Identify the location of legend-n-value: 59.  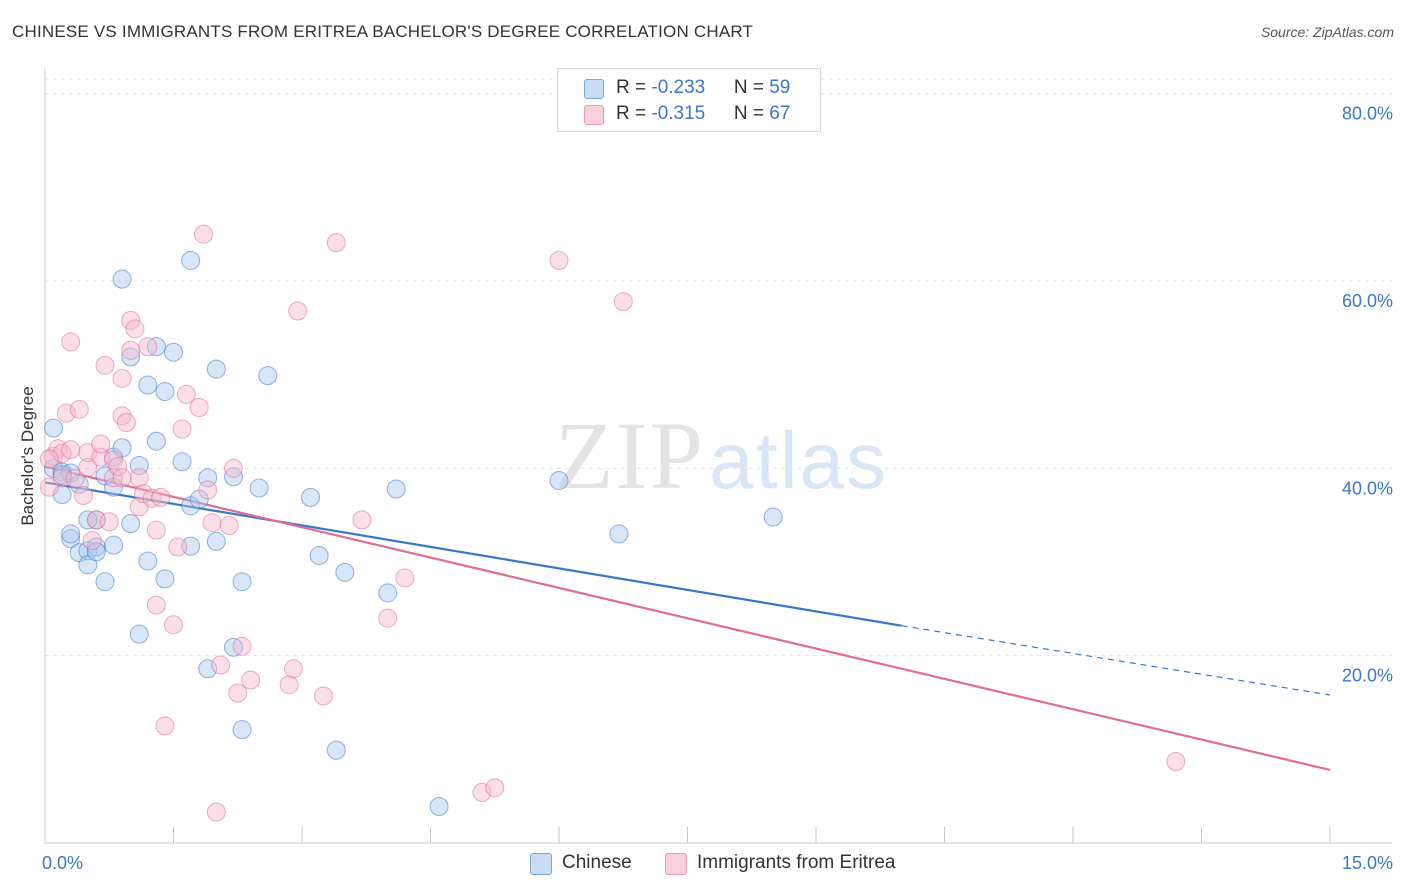
(780, 87).